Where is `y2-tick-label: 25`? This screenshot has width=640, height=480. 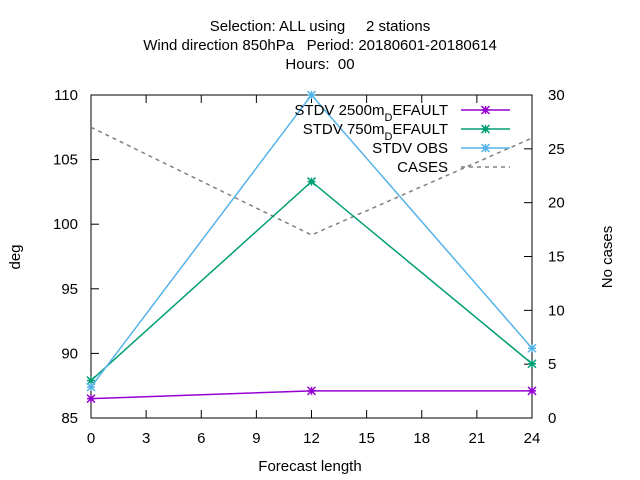
y2-tick-label: 25 is located at coordinates (556, 149).